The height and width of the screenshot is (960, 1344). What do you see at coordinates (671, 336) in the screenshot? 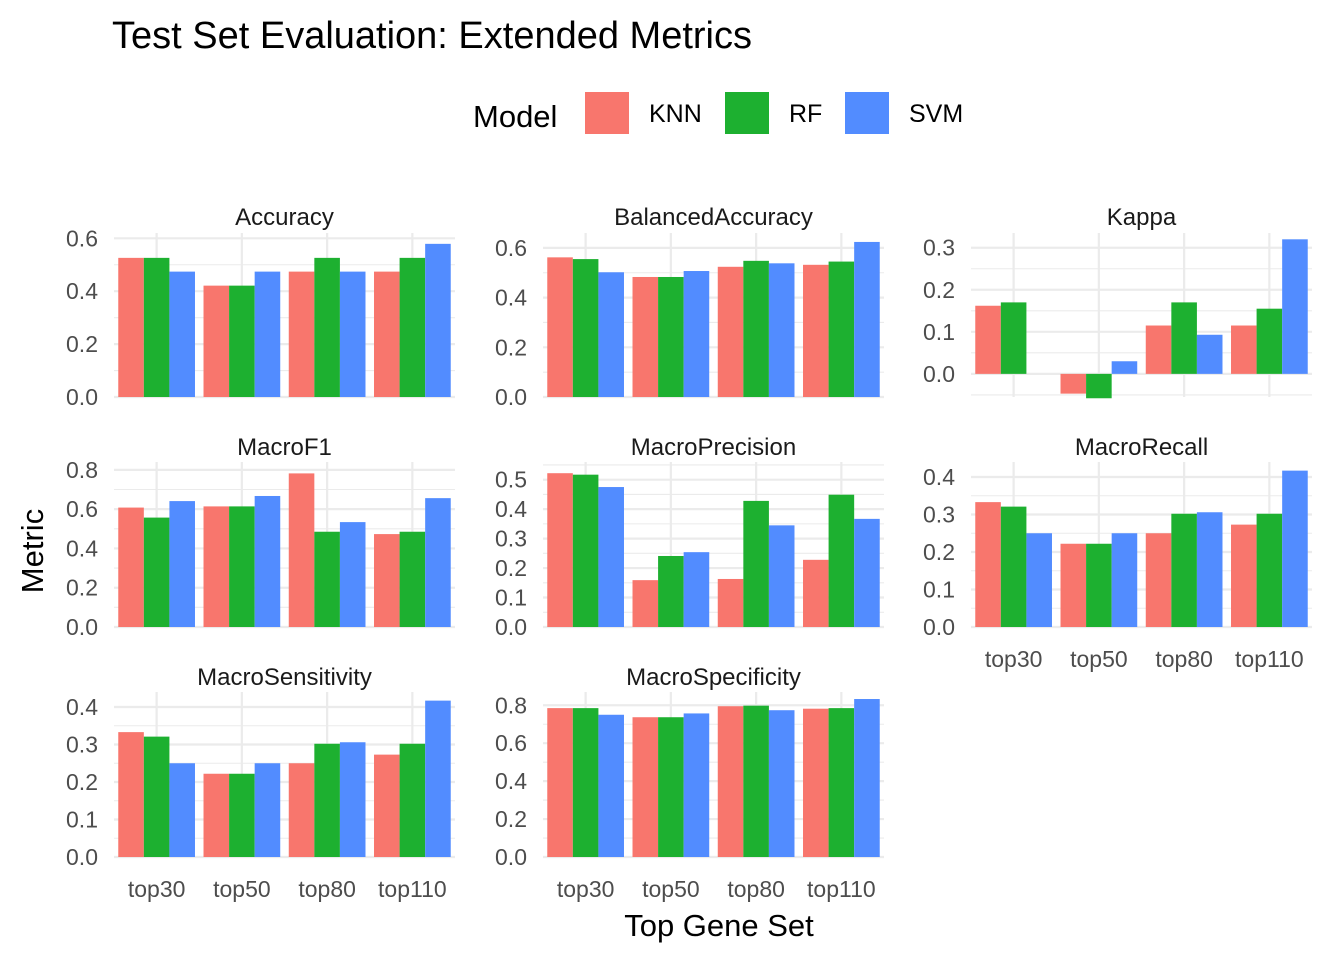
I see `bar-balanced-accuracy-top50-rf` at bounding box center [671, 336].